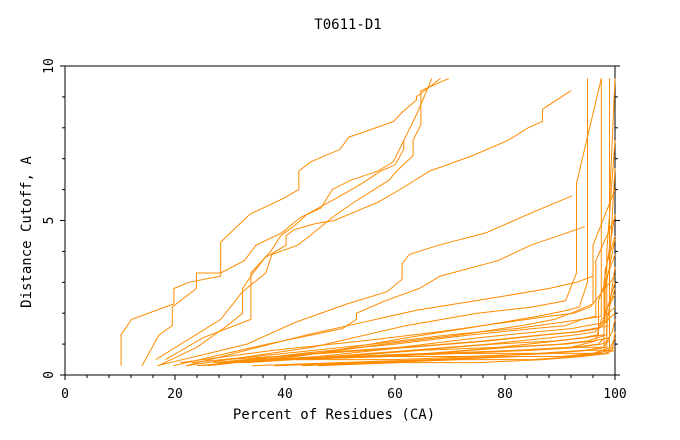  What do you see at coordinates (49, 221) in the screenshot?
I see `y-tick-label: 5` at bounding box center [49, 221].